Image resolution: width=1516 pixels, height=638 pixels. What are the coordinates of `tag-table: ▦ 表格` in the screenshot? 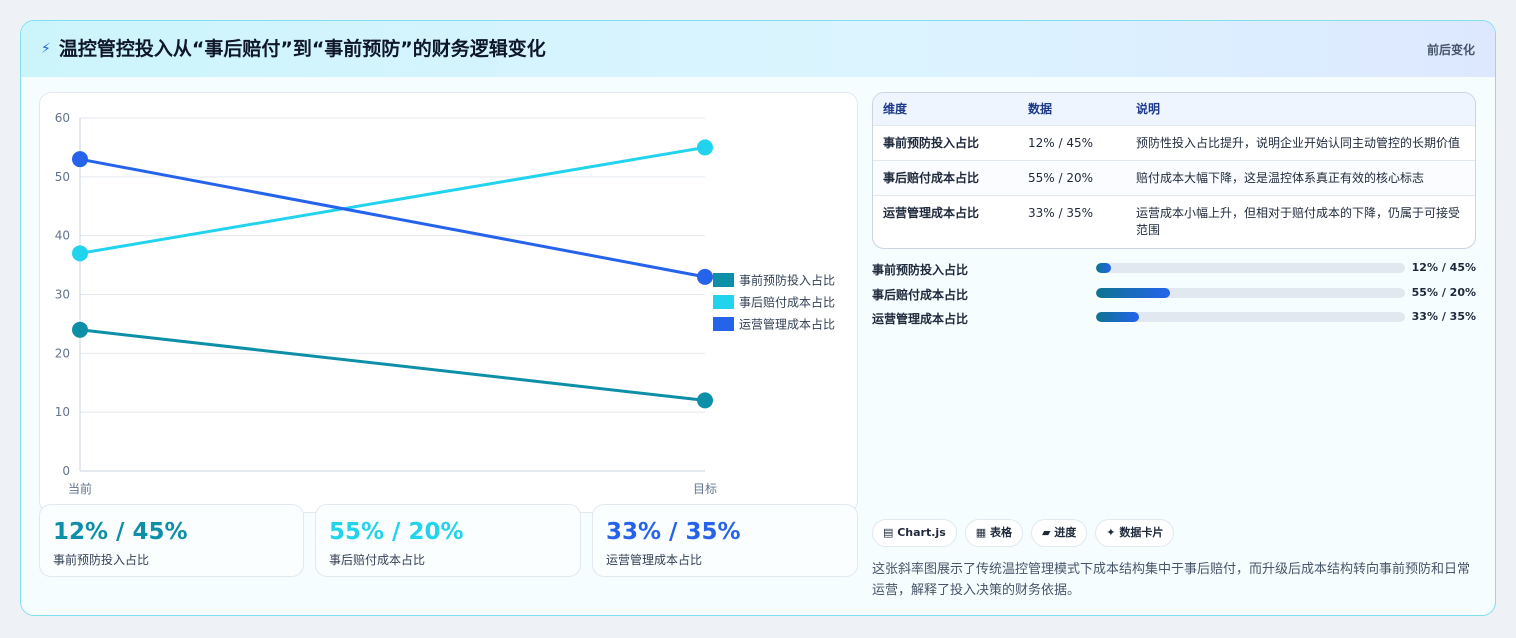 It's located at (993, 533).